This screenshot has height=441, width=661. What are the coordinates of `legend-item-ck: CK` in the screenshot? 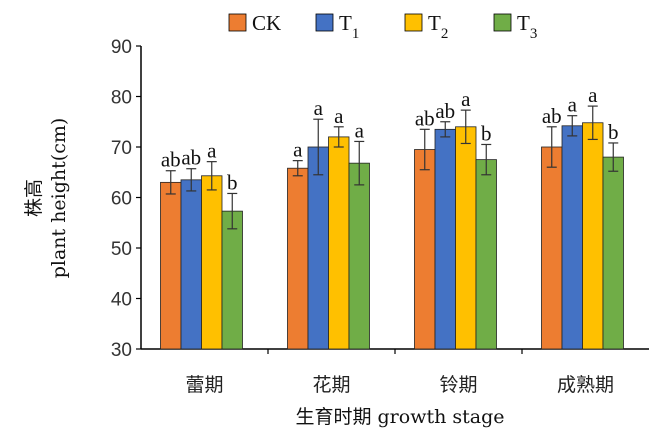 It's located at (254, 23).